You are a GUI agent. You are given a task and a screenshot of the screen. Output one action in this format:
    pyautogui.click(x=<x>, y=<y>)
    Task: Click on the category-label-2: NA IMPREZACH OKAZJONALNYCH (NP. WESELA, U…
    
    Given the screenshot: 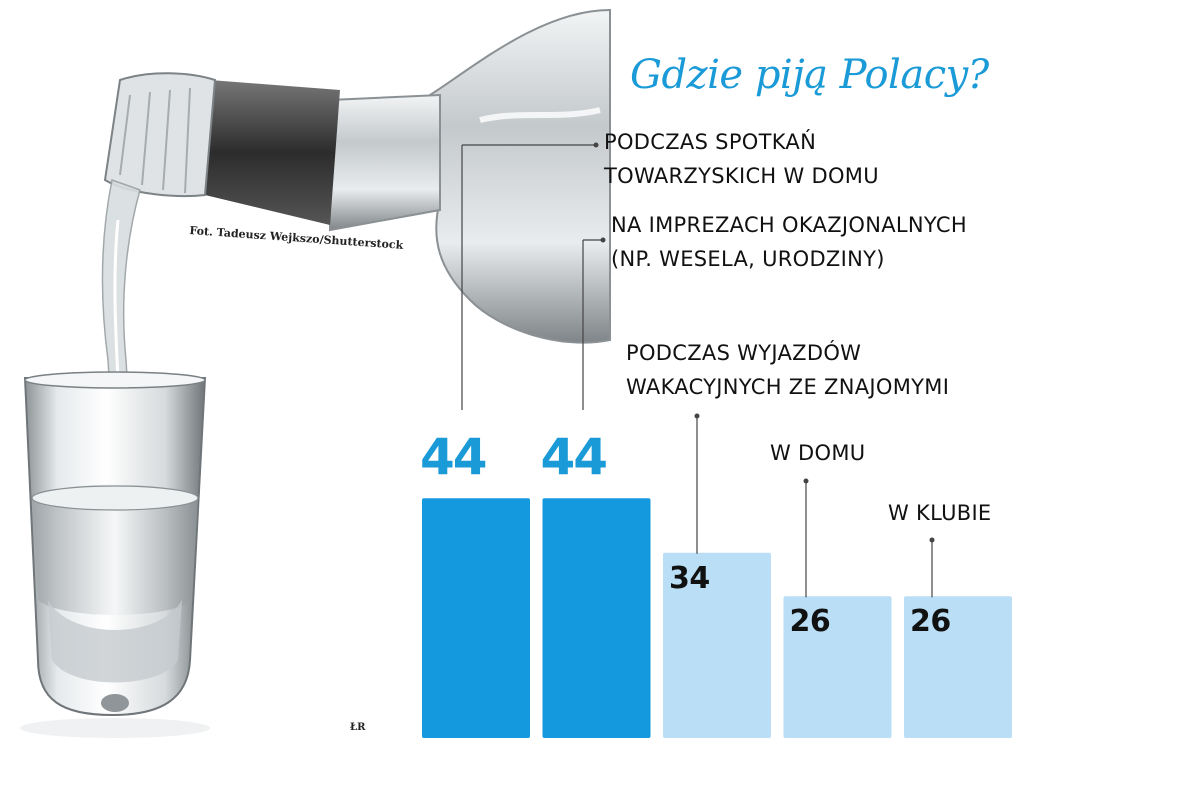 What is the action you would take?
    pyautogui.click(x=789, y=242)
    